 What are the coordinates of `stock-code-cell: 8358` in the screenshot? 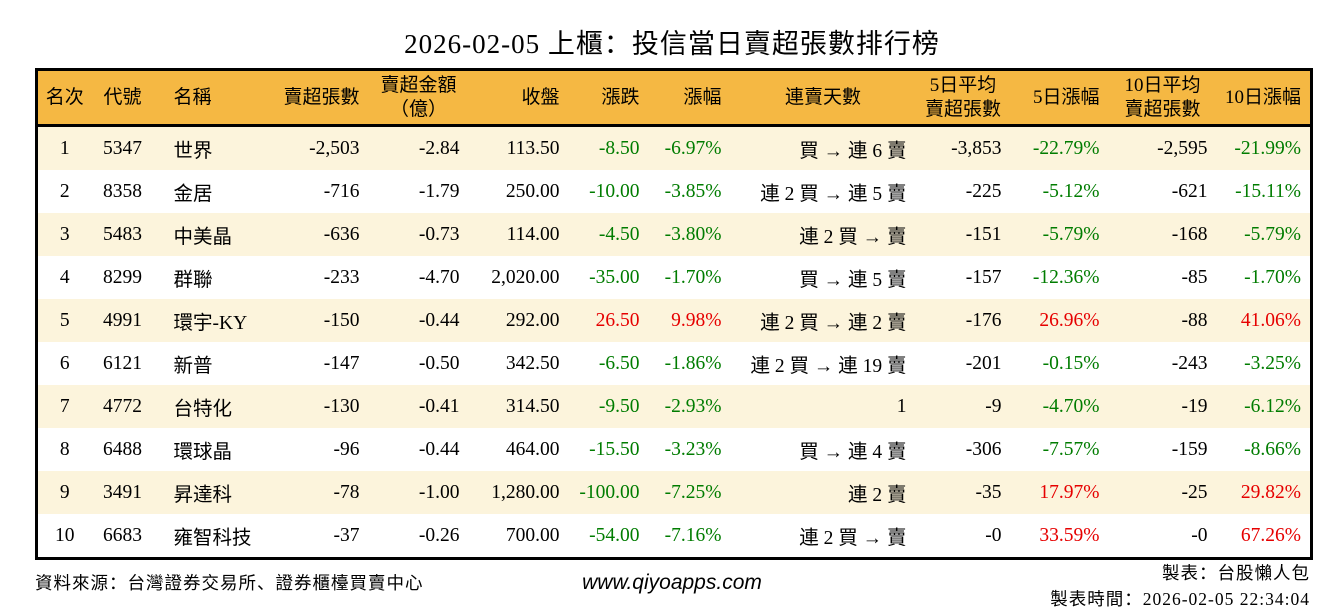 It's located at (122, 191).